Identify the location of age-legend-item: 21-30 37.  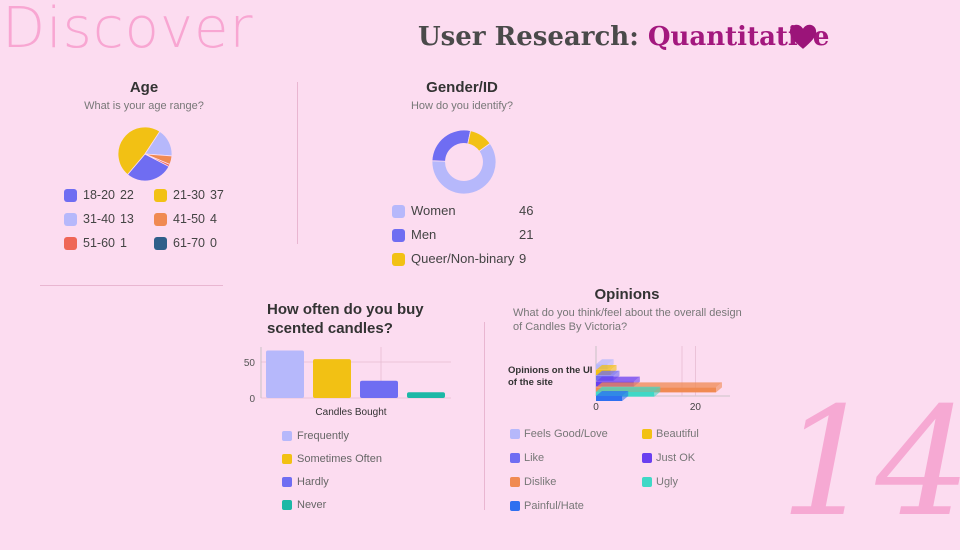
(189, 195).